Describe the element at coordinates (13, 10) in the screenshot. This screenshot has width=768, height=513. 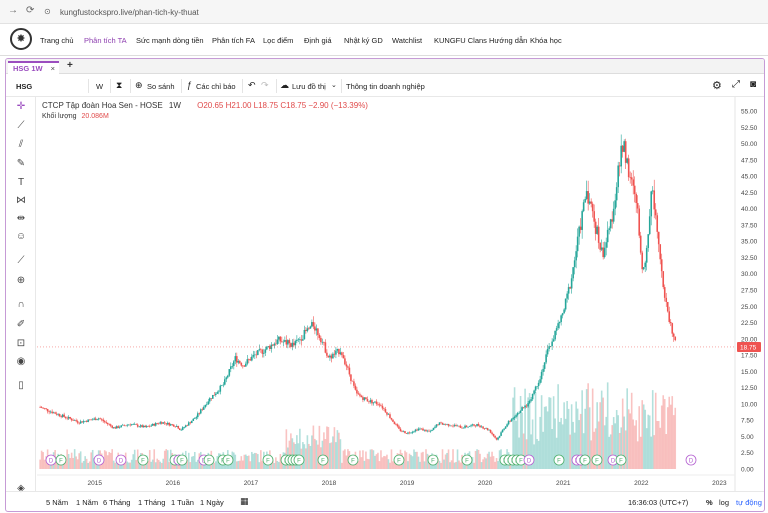
I see `back-arrow-icon: →` at that location.